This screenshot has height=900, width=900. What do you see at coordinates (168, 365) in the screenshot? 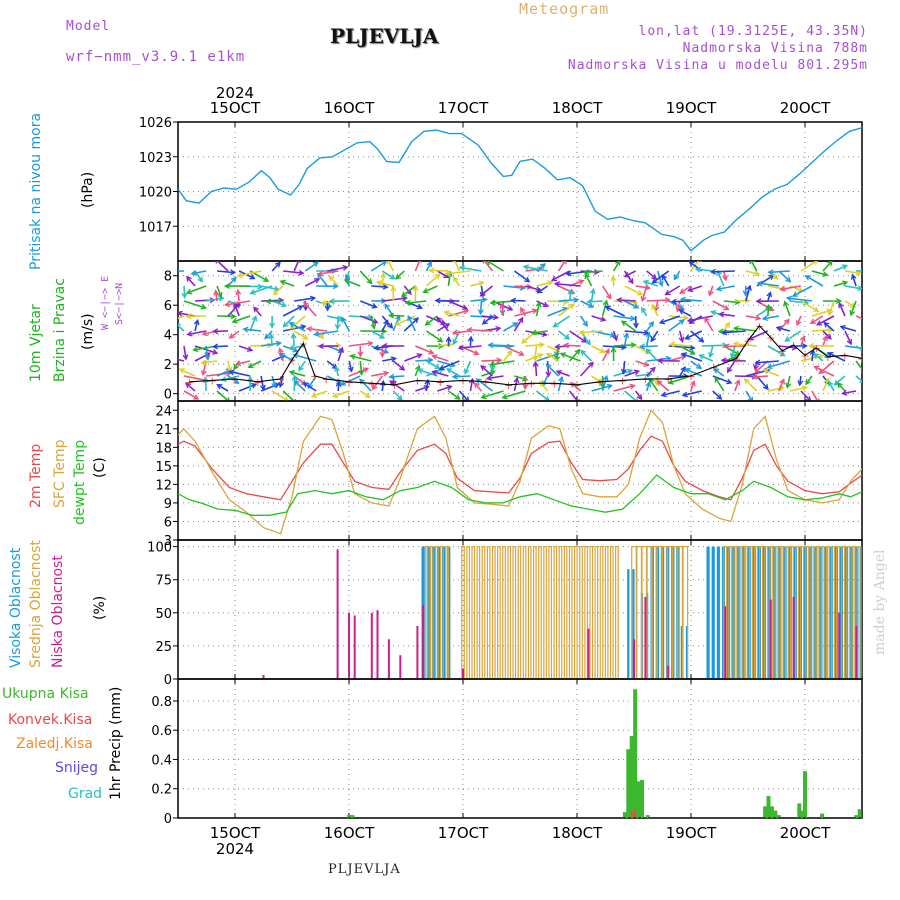
I see `ytick-label: 2` at bounding box center [168, 365].